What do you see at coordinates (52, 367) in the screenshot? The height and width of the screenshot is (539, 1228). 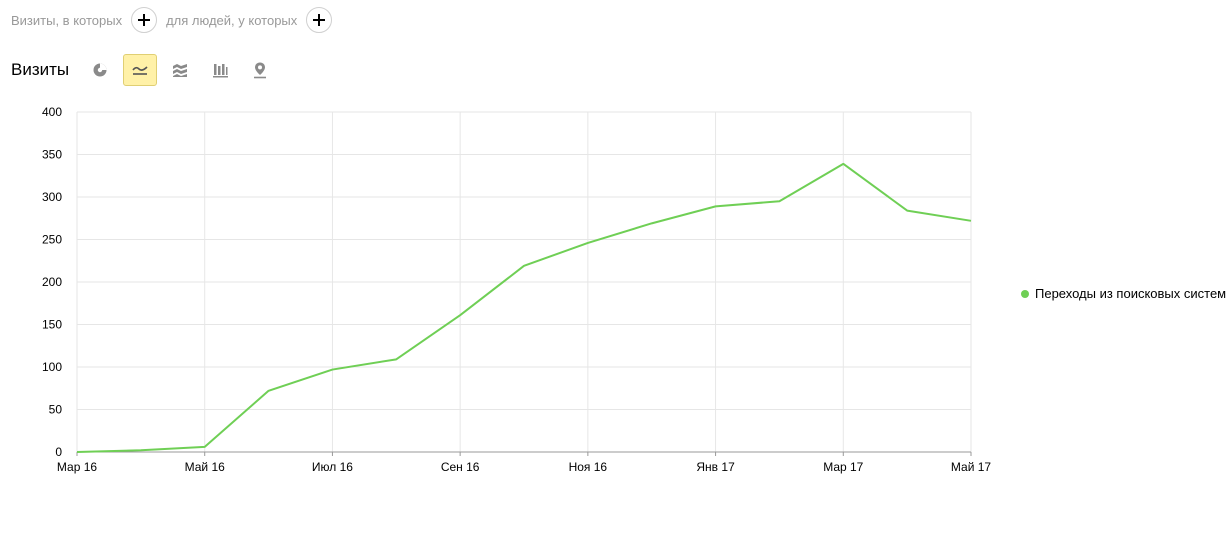 I see `y-tick-label: 100` at bounding box center [52, 367].